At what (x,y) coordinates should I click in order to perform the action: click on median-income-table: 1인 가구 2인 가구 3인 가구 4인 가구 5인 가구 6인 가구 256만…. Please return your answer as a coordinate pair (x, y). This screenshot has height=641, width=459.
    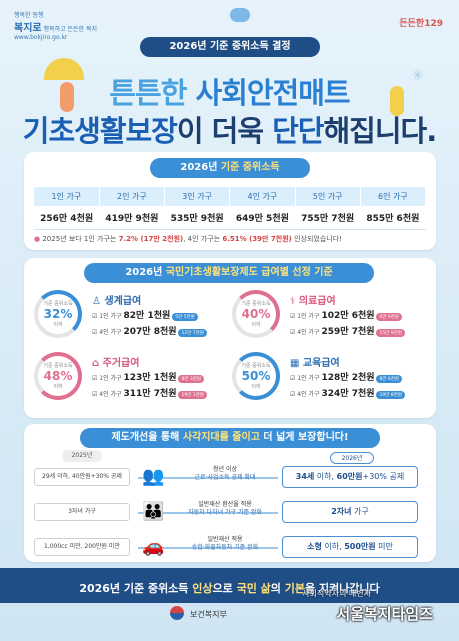
    Looking at the image, I should click on (230, 208).